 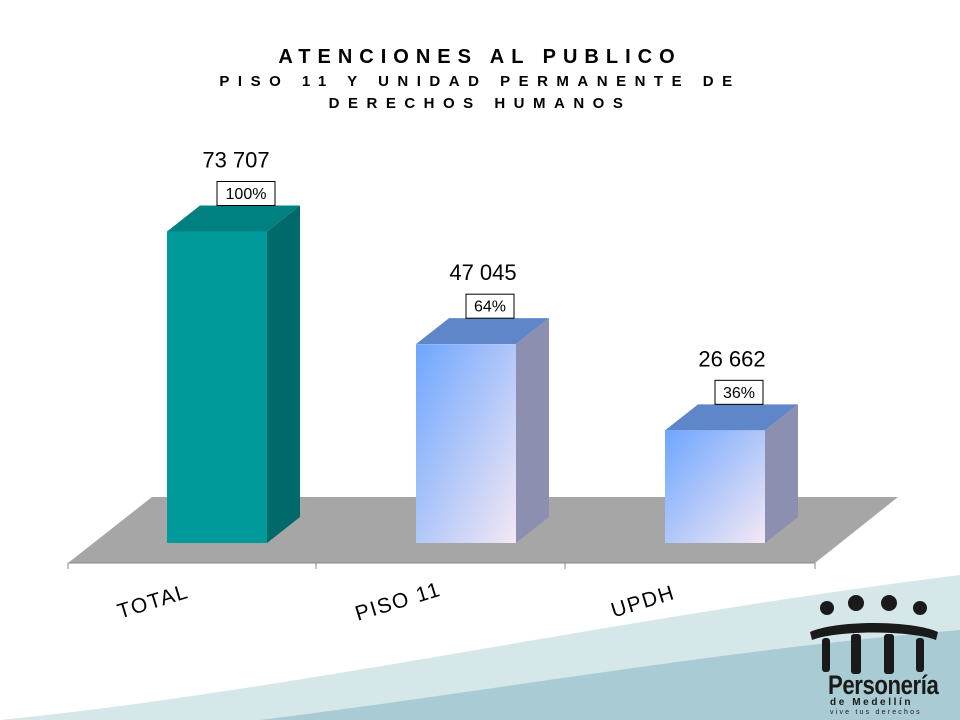 I want to click on logo-tagline: vive tus derechos, so click(x=876, y=712).